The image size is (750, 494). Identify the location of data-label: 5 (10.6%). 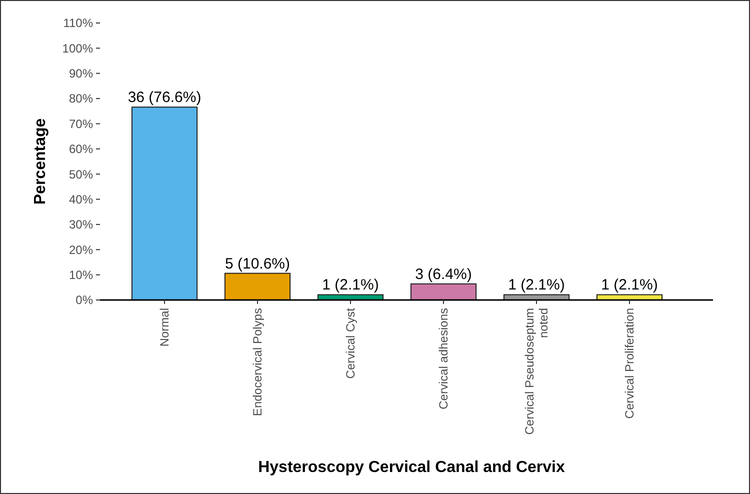
(257, 263).